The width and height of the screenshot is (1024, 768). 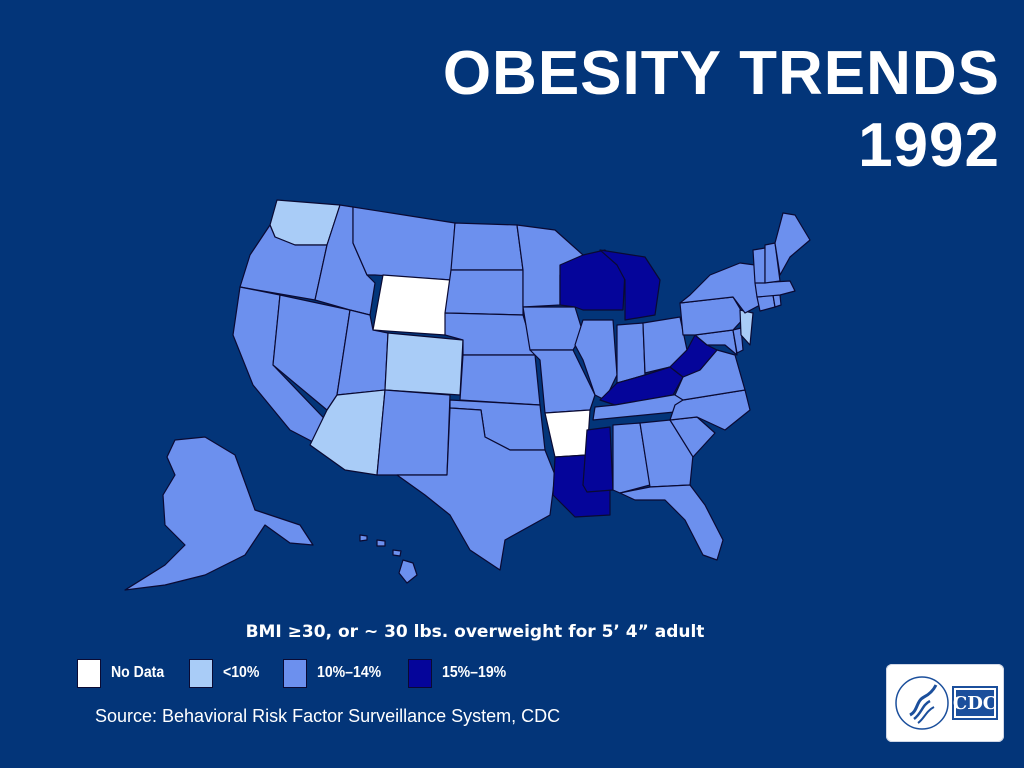 What do you see at coordinates (404, 243) in the screenshot?
I see `state-mt` at bounding box center [404, 243].